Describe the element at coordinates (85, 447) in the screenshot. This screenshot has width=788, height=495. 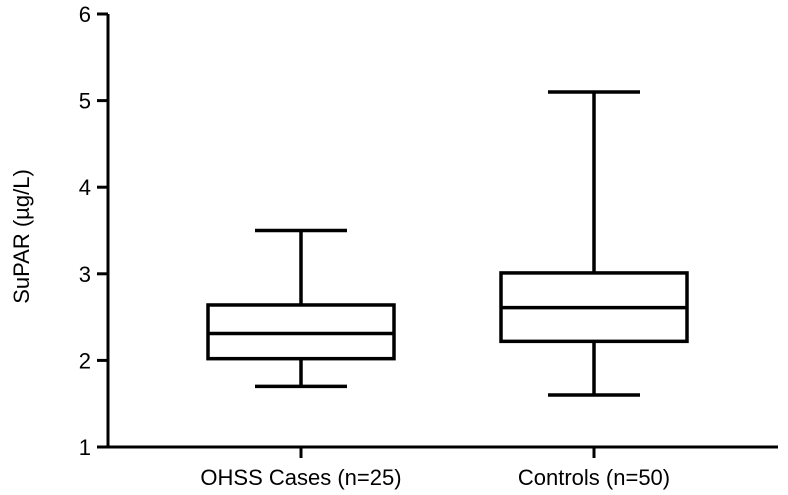
I see `y-tick-label: 1` at that location.